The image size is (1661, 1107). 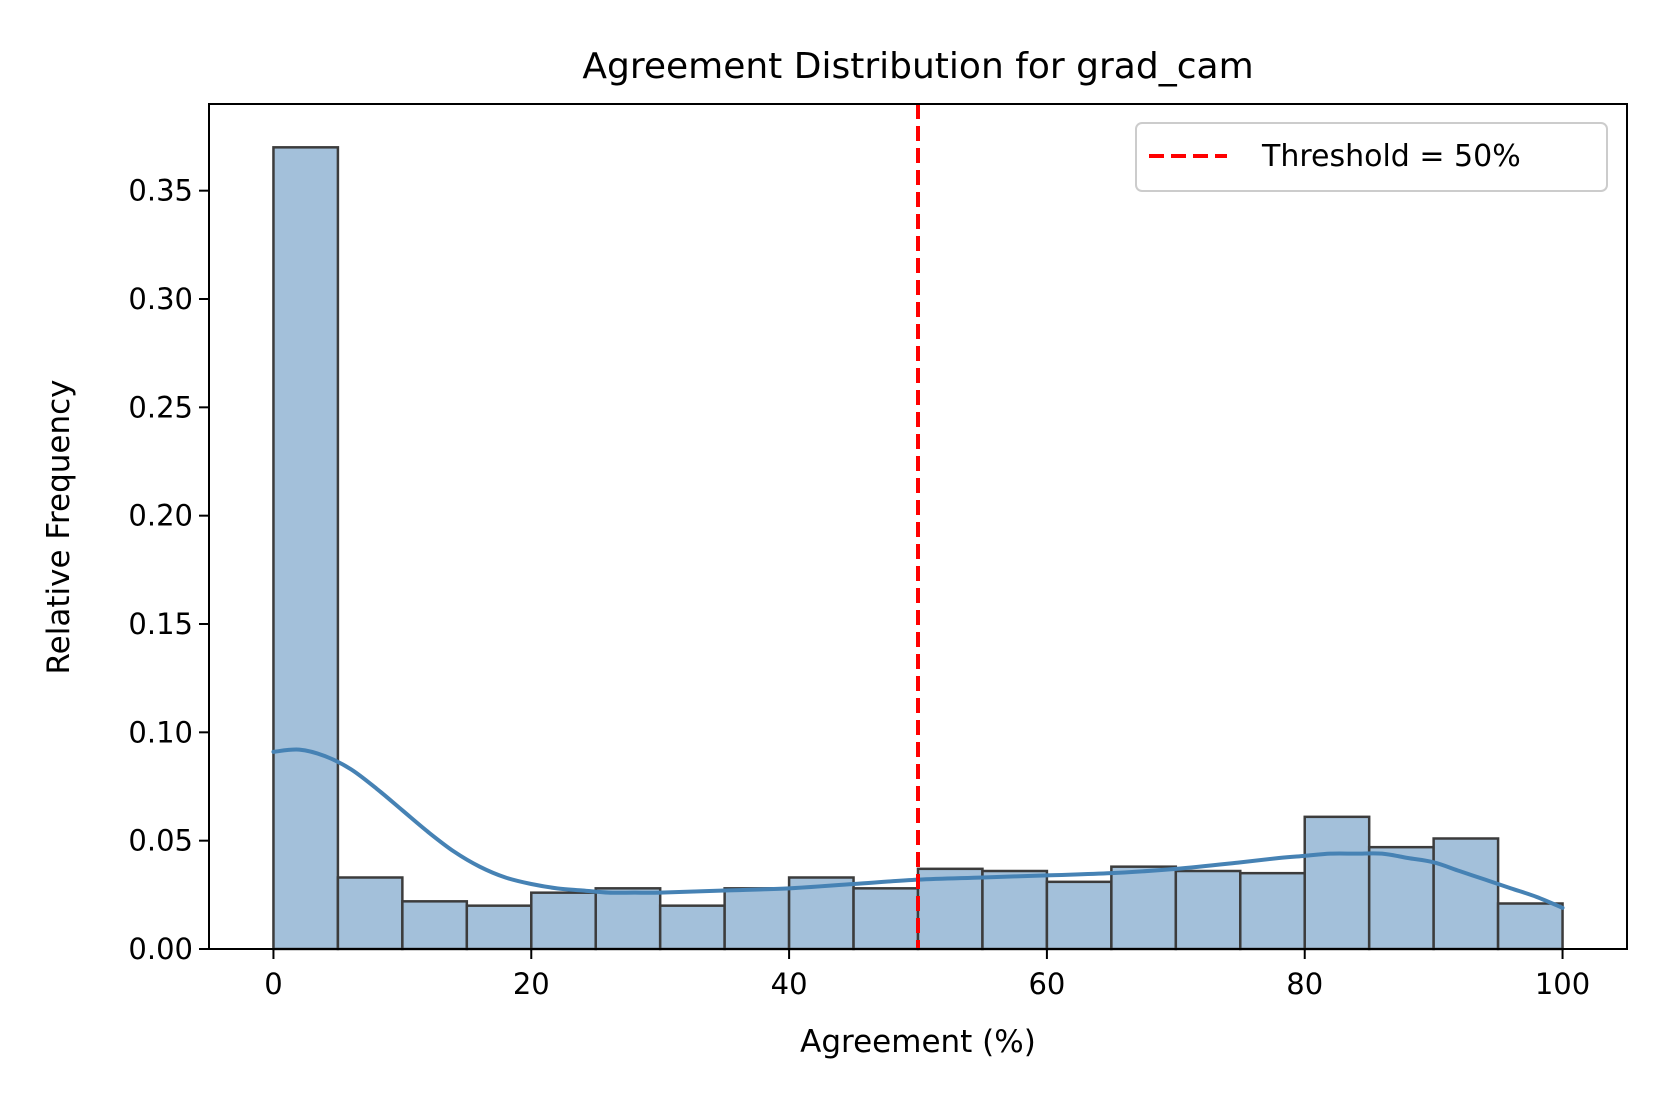 I want to click on x-tick-label: 100, so click(x=1562, y=984).